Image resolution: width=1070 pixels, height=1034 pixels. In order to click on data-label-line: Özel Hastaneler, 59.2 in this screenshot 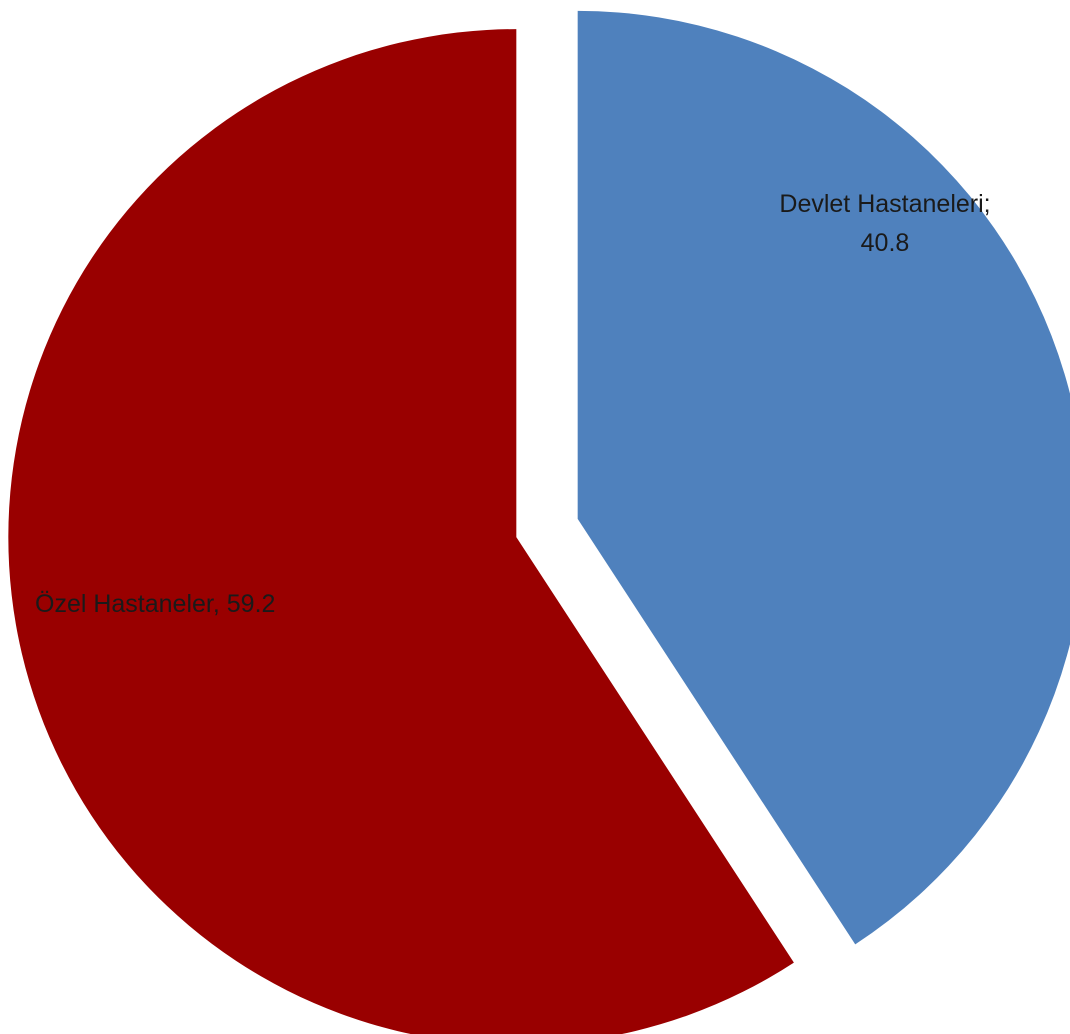, I will do `click(155, 604)`.